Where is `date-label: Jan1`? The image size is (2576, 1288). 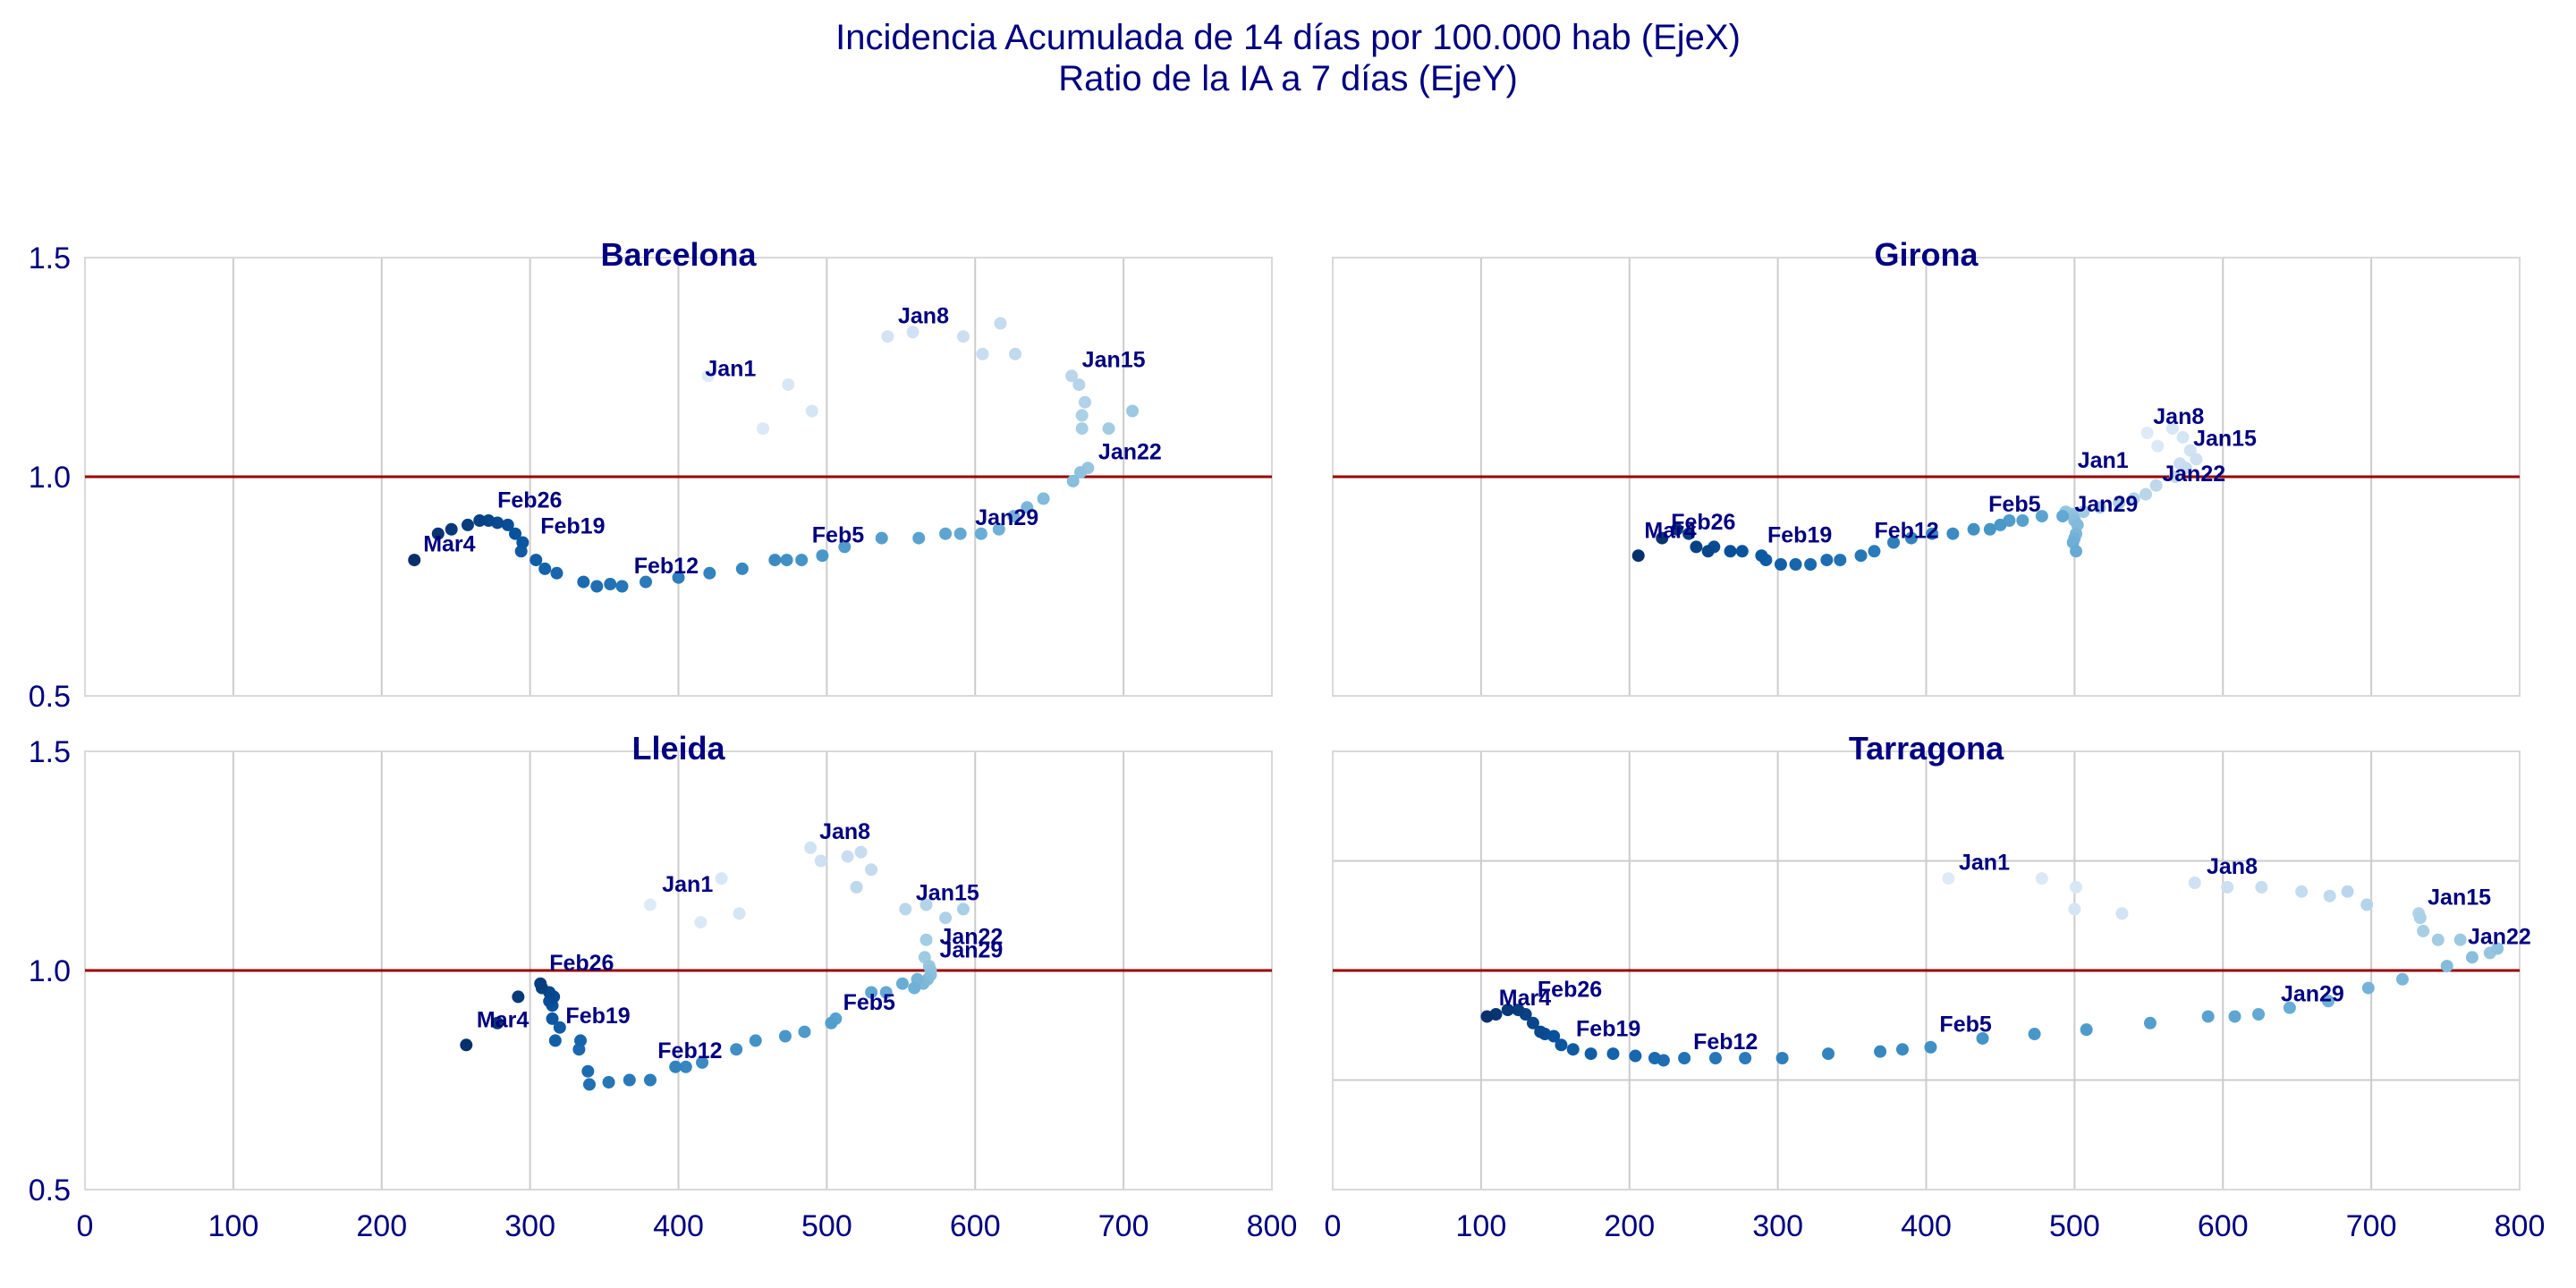 date-label: Jan1 is located at coordinates (730, 368).